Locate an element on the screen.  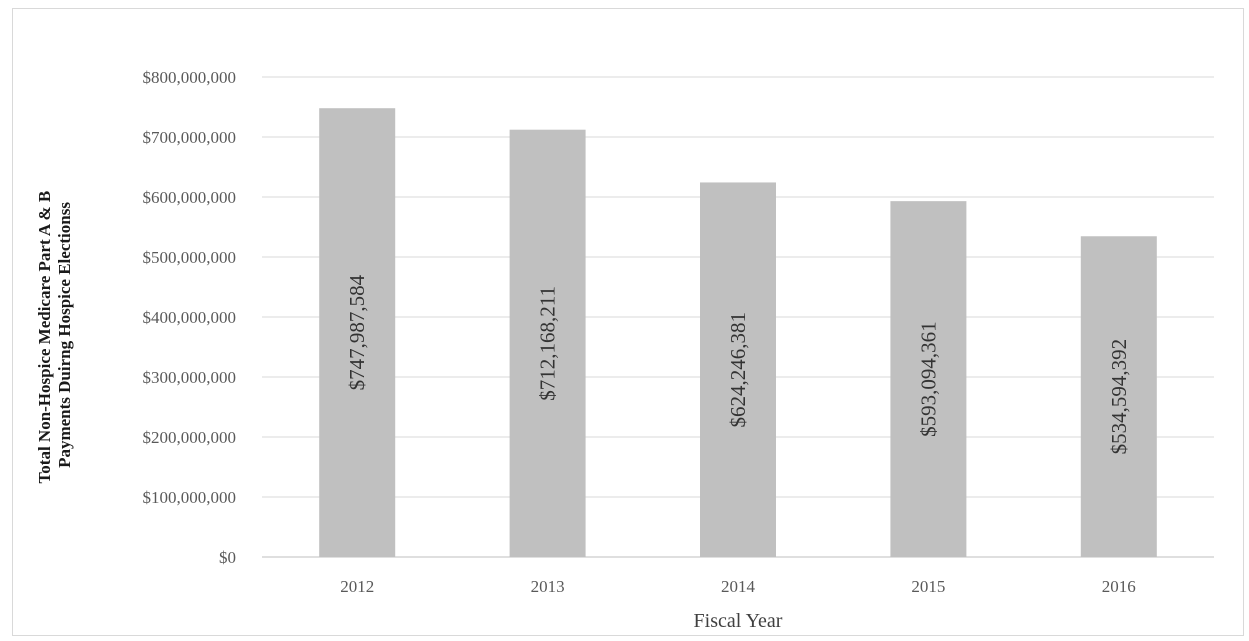
x-tick-label: 2012 is located at coordinates (357, 586).